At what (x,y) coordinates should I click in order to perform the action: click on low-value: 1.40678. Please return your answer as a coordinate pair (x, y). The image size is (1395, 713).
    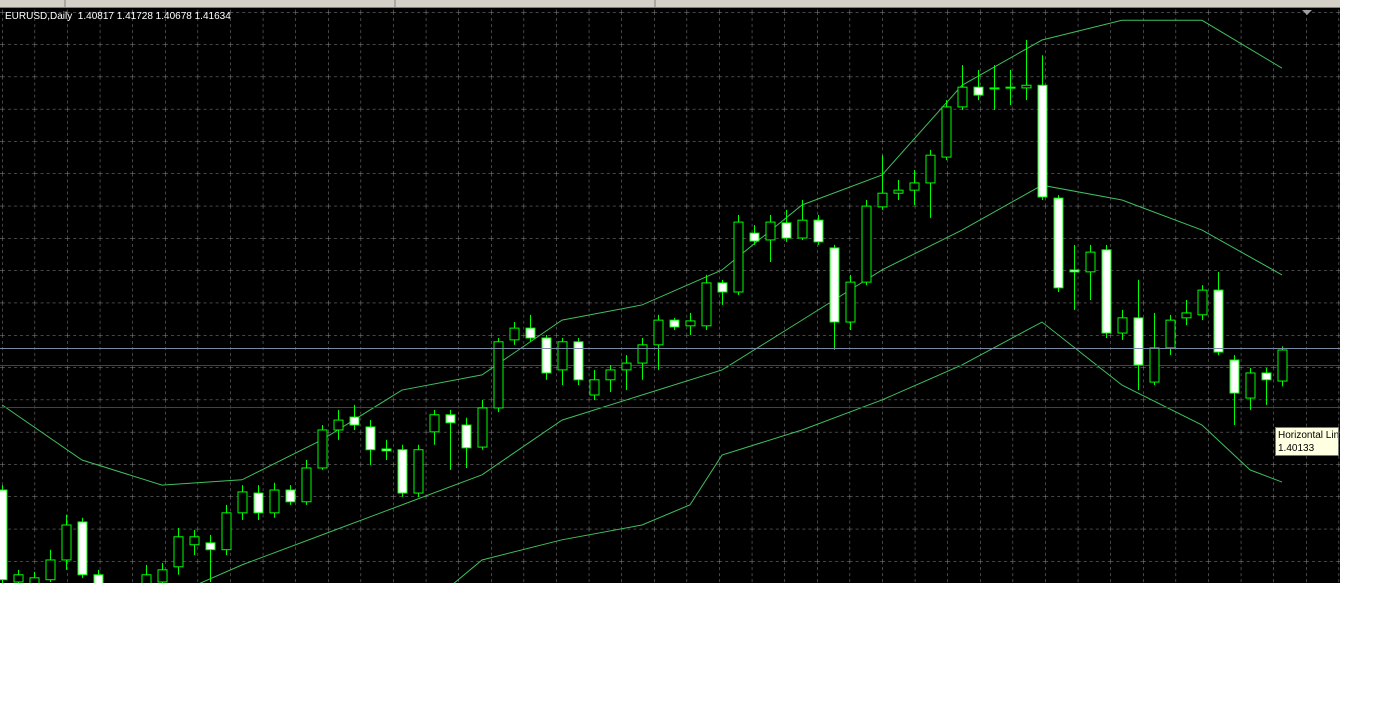
    Looking at the image, I should click on (173, 16).